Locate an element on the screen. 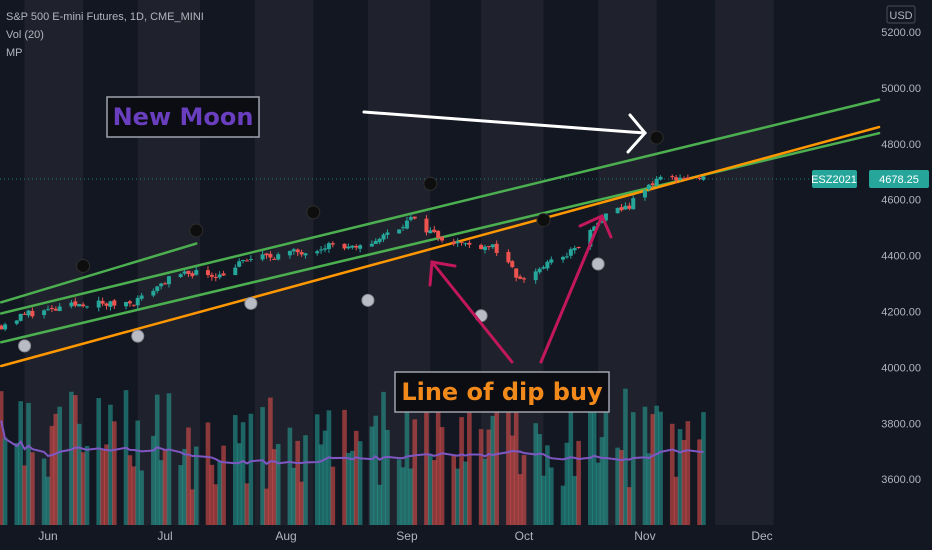  y-tick-label: 3600.00 is located at coordinates (901, 480).